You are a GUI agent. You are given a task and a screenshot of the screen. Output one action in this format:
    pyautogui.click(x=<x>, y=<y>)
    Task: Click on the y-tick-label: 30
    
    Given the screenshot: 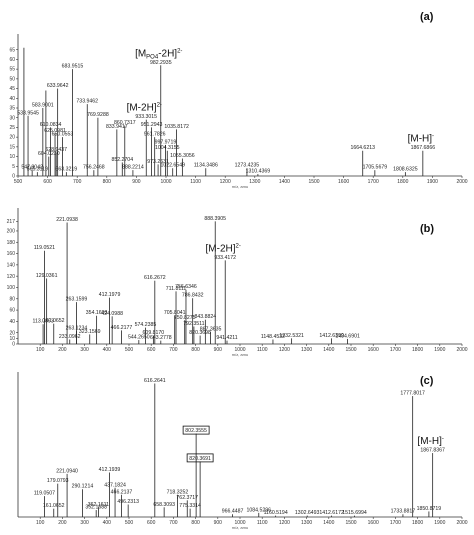 What is the action you would take?
    pyautogui.click(x=12, y=118)
    